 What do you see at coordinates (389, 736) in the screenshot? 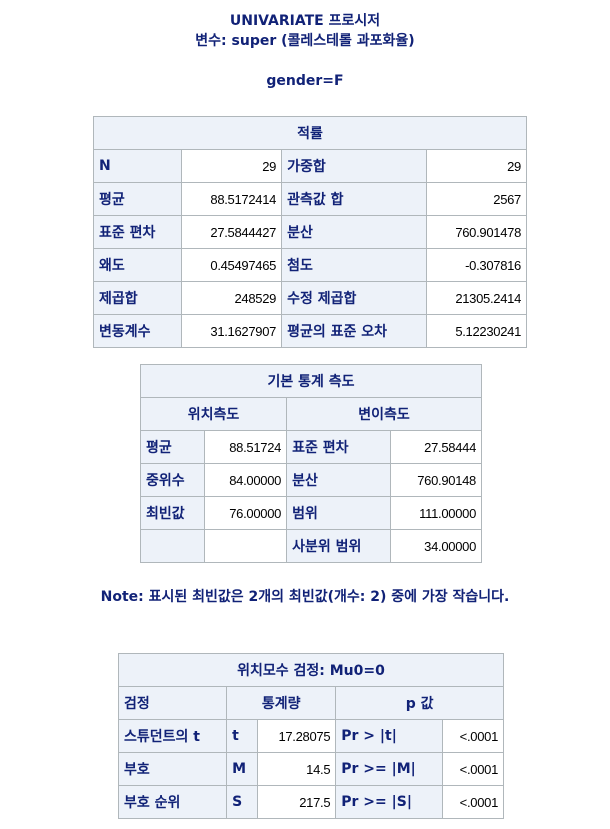
I see `pvalue-label: Pr > |t|` at bounding box center [389, 736].